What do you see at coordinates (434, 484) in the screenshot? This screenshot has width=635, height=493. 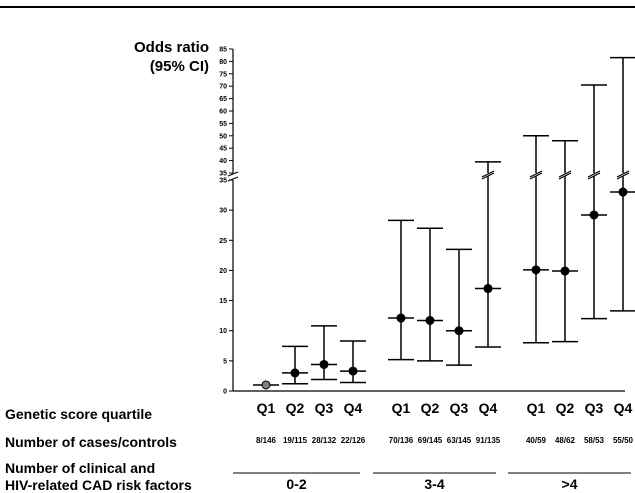 I see `risk-factor-group-label: 3-4` at bounding box center [434, 484].